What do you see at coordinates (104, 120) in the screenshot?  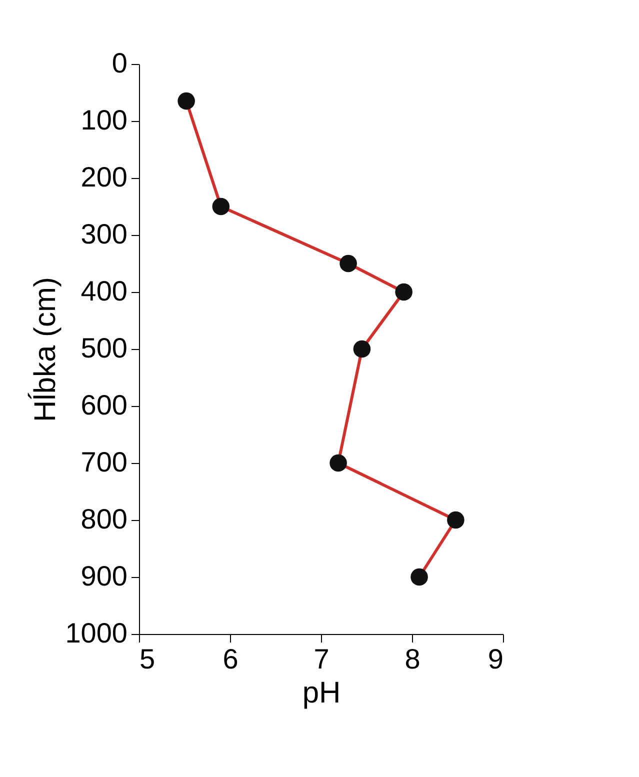 I see `y-tick-label: 100` at bounding box center [104, 120].